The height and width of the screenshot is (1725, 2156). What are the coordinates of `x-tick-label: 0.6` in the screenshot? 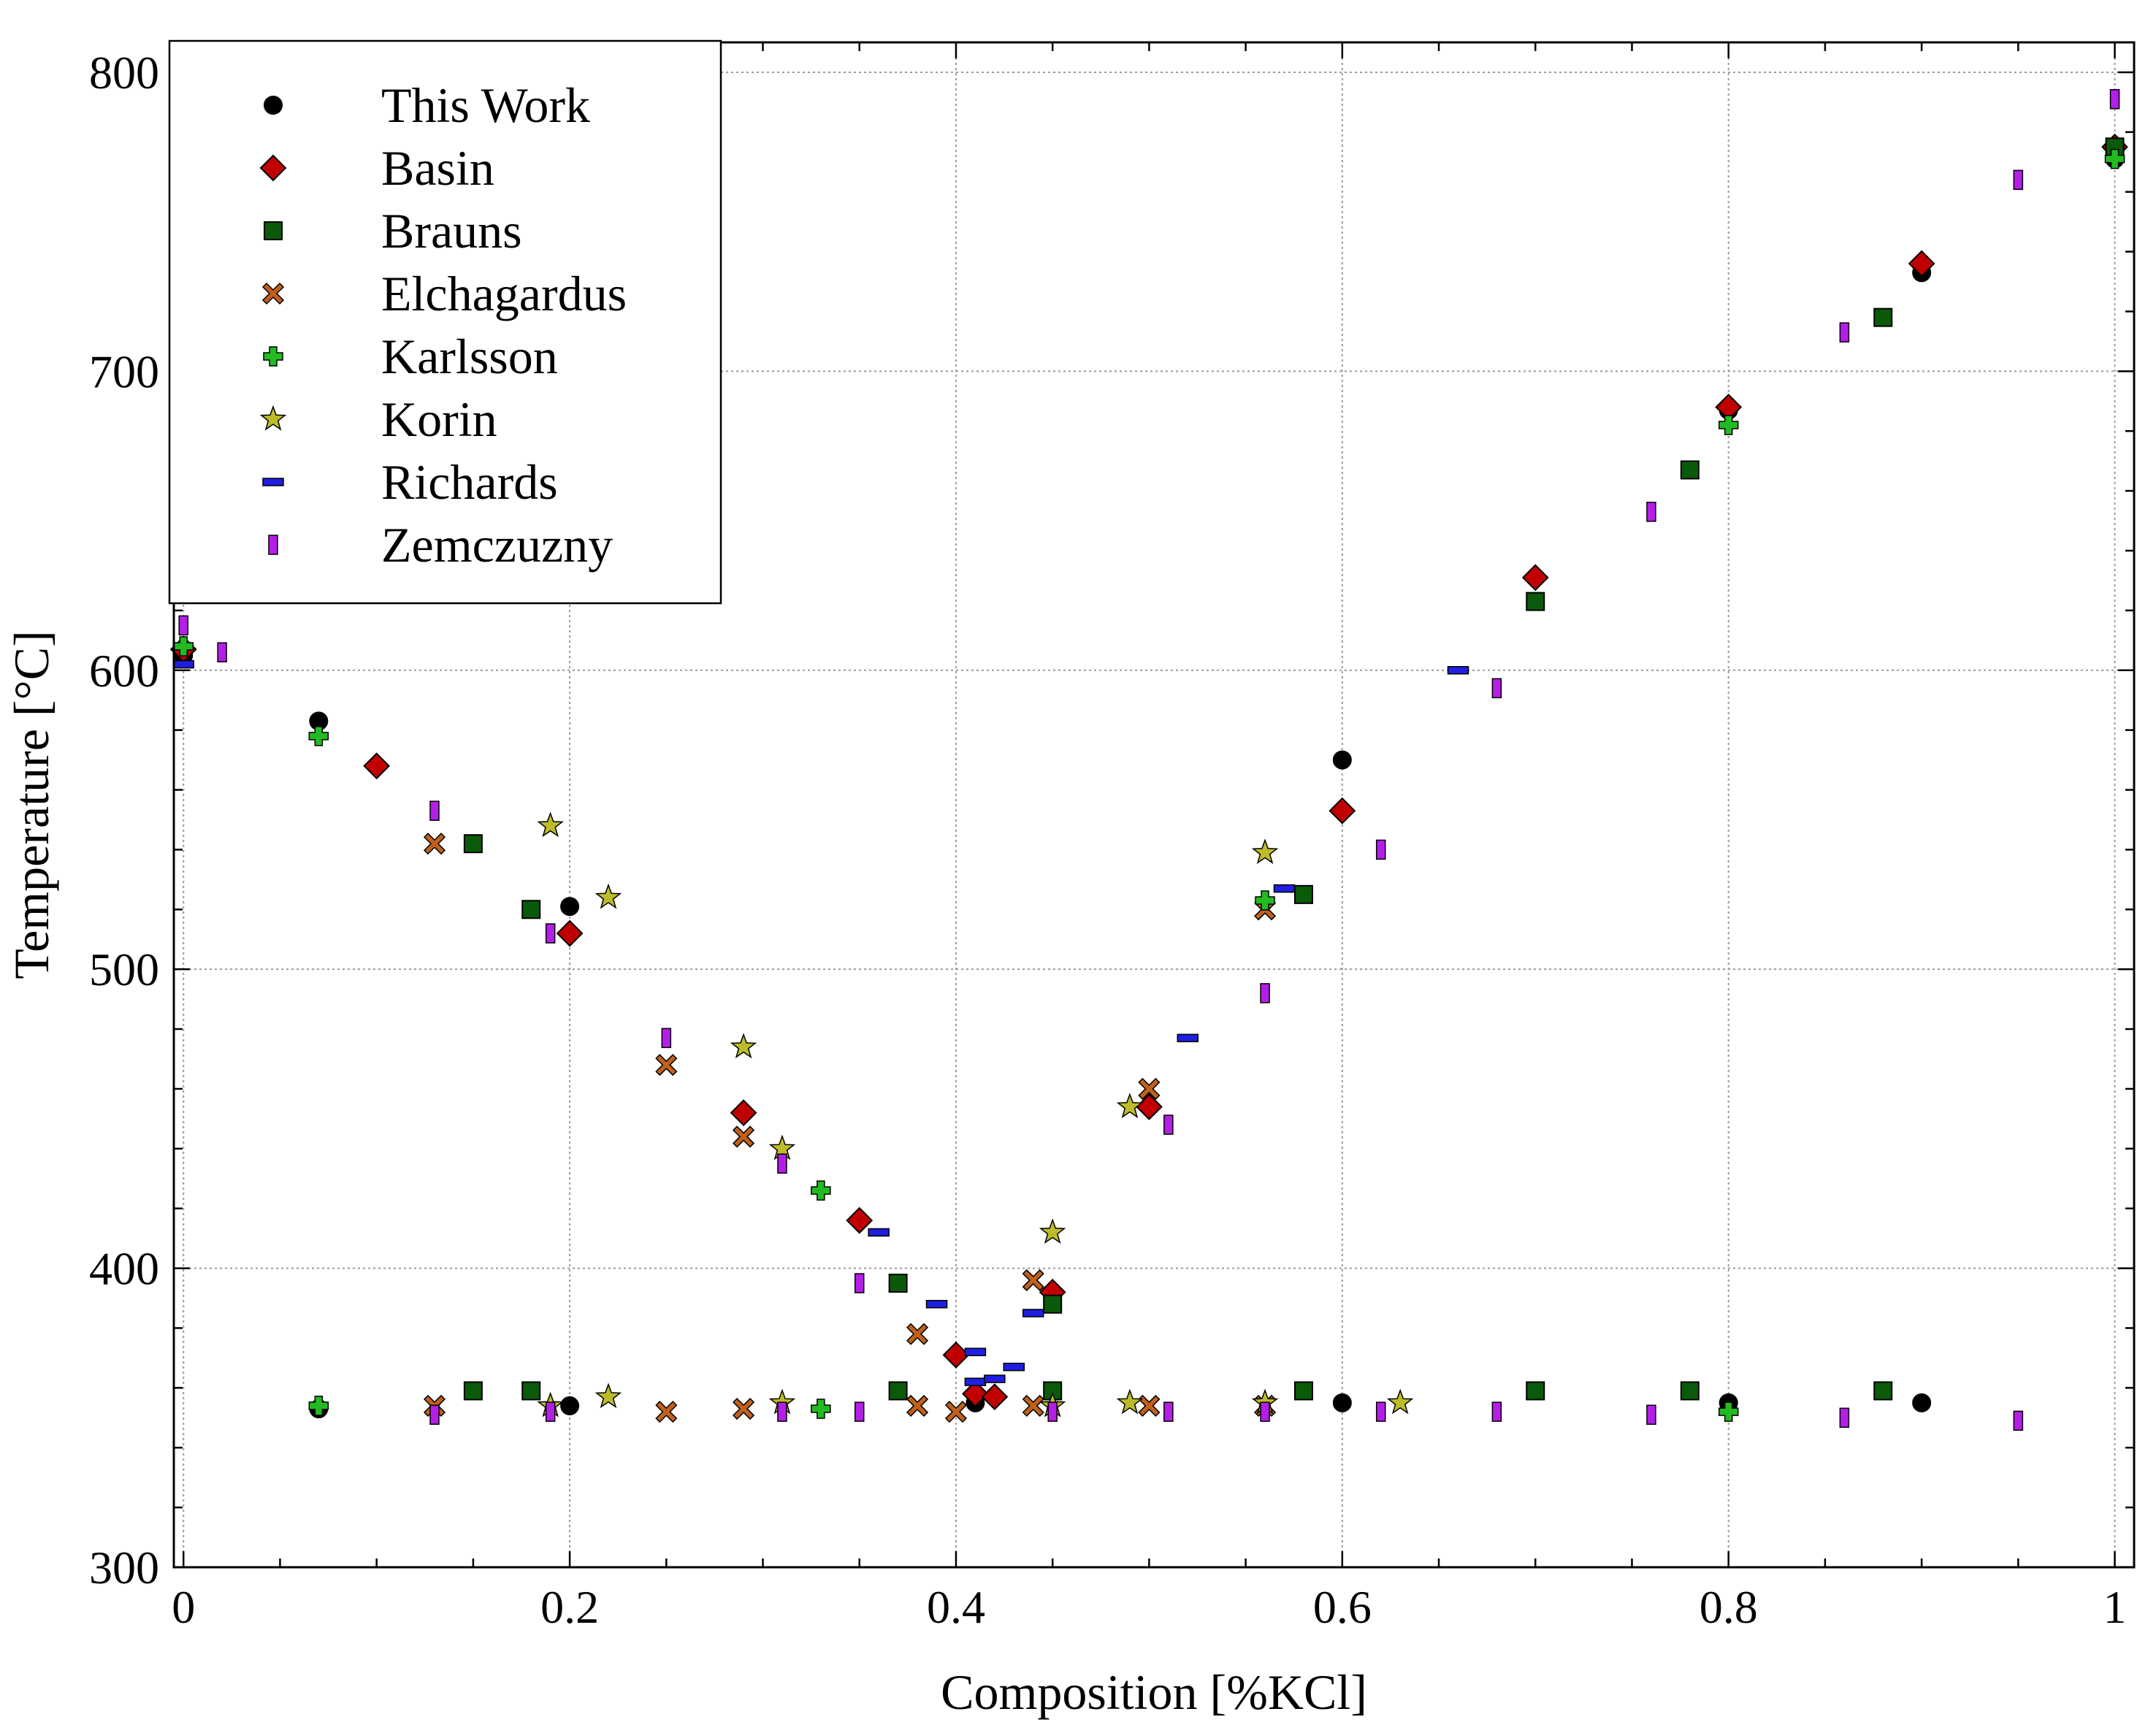 It's located at (1343, 1607).